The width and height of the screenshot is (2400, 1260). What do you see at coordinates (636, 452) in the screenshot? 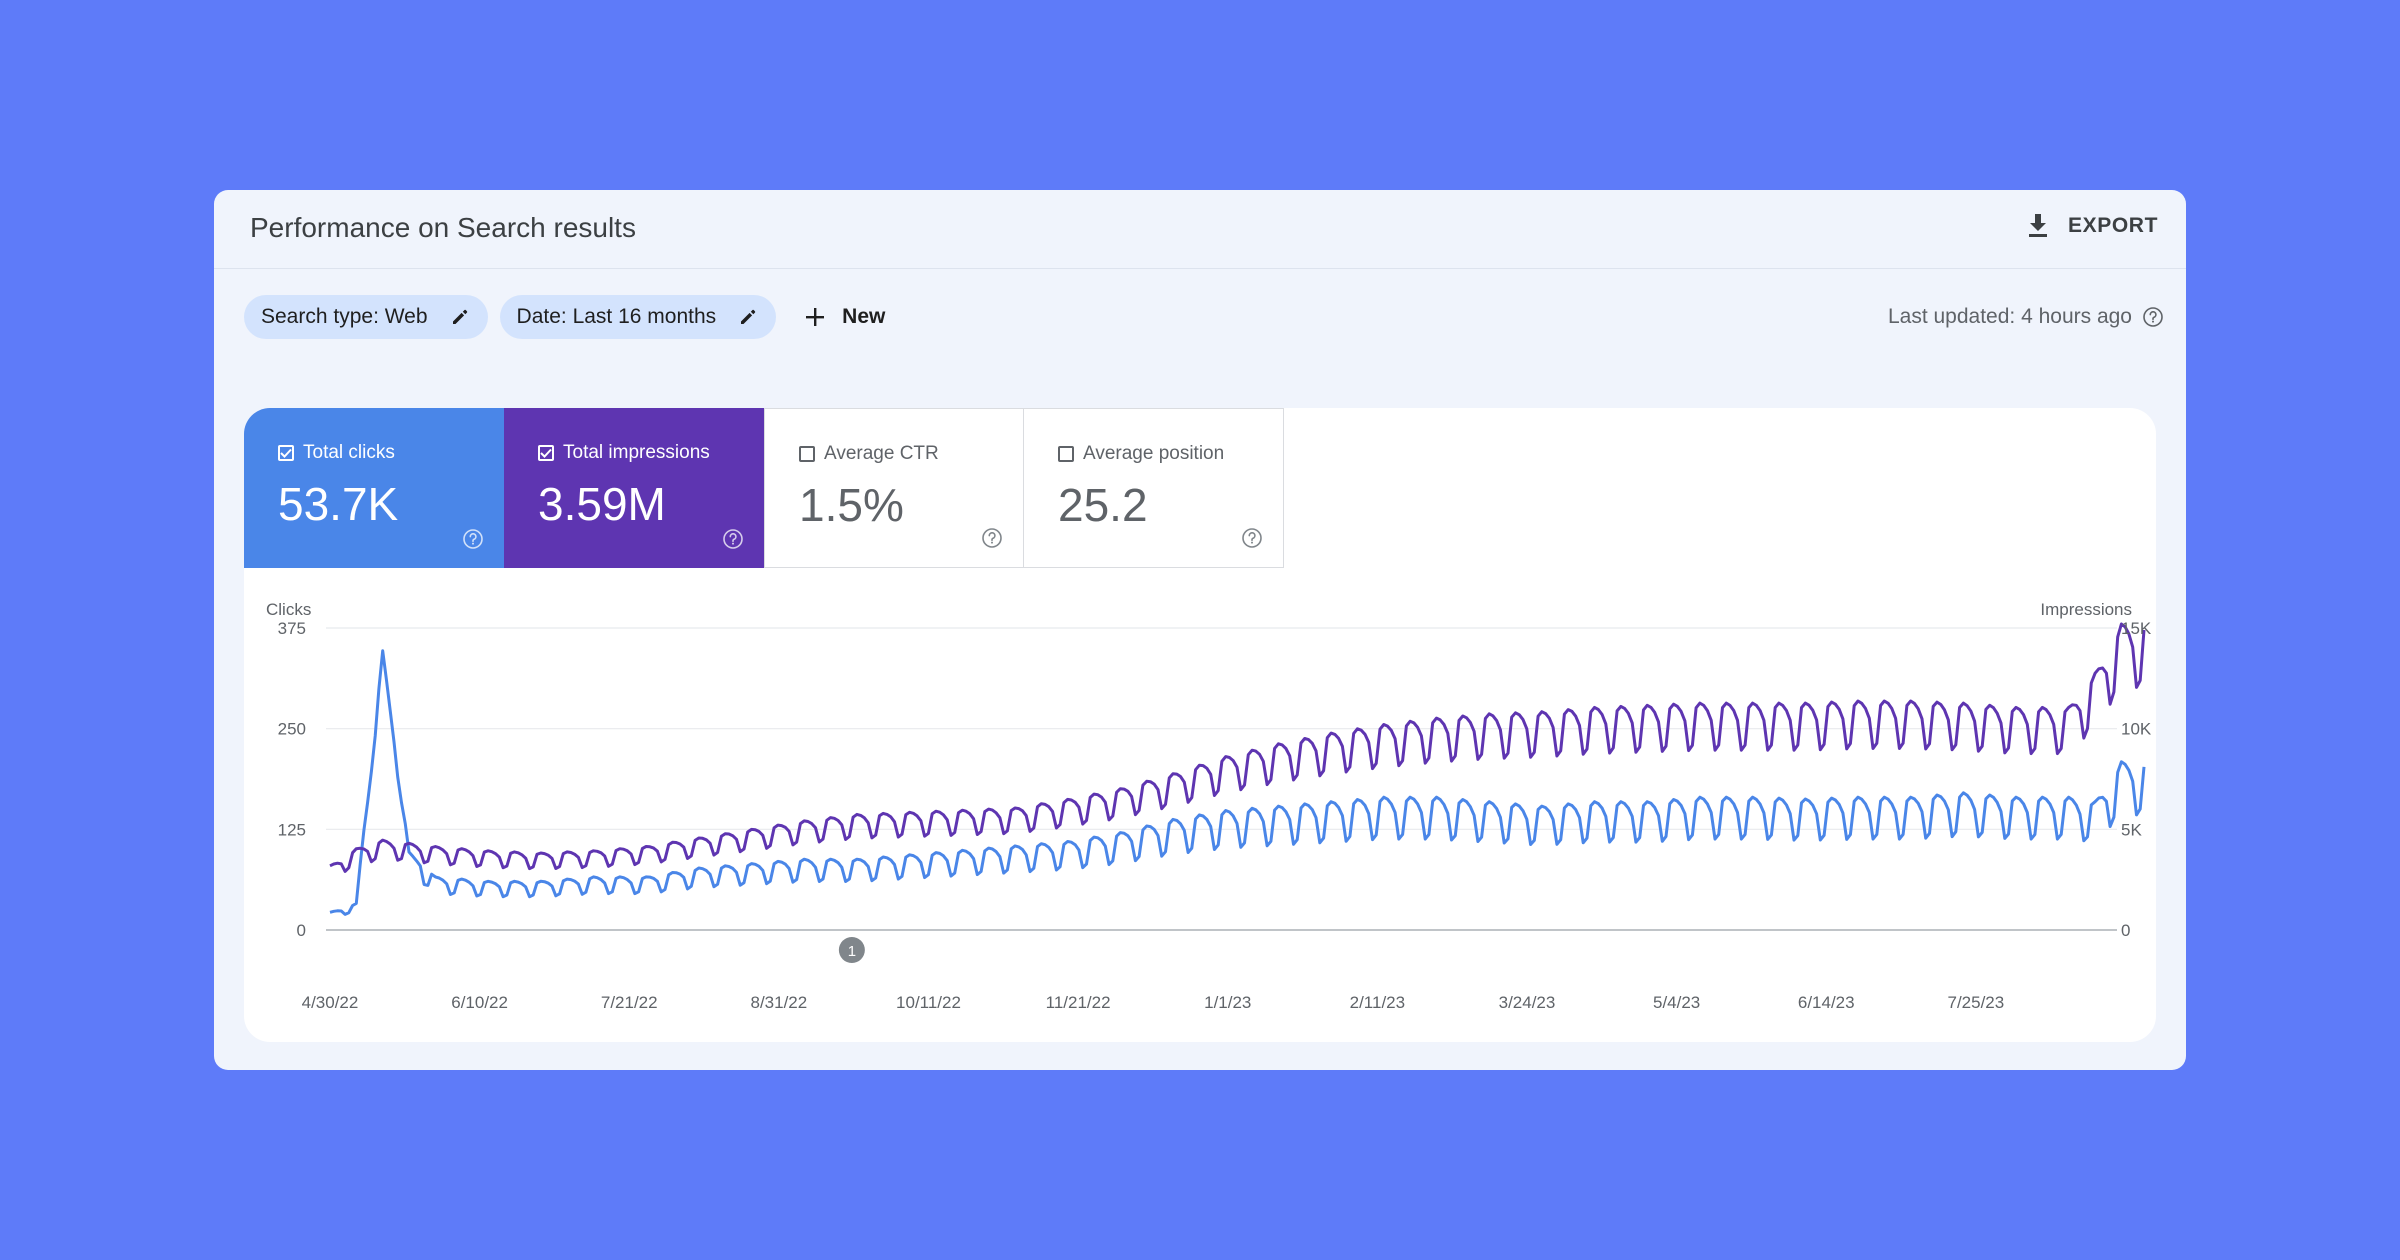
I see `metric-label-text: Total impressions` at bounding box center [636, 452].